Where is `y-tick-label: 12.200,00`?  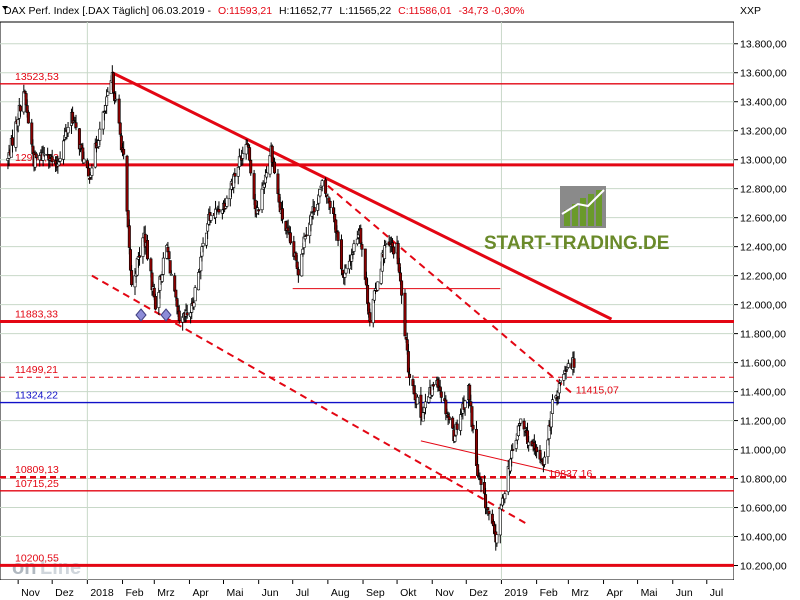 y-tick-label: 12.200,00 is located at coordinates (763, 277).